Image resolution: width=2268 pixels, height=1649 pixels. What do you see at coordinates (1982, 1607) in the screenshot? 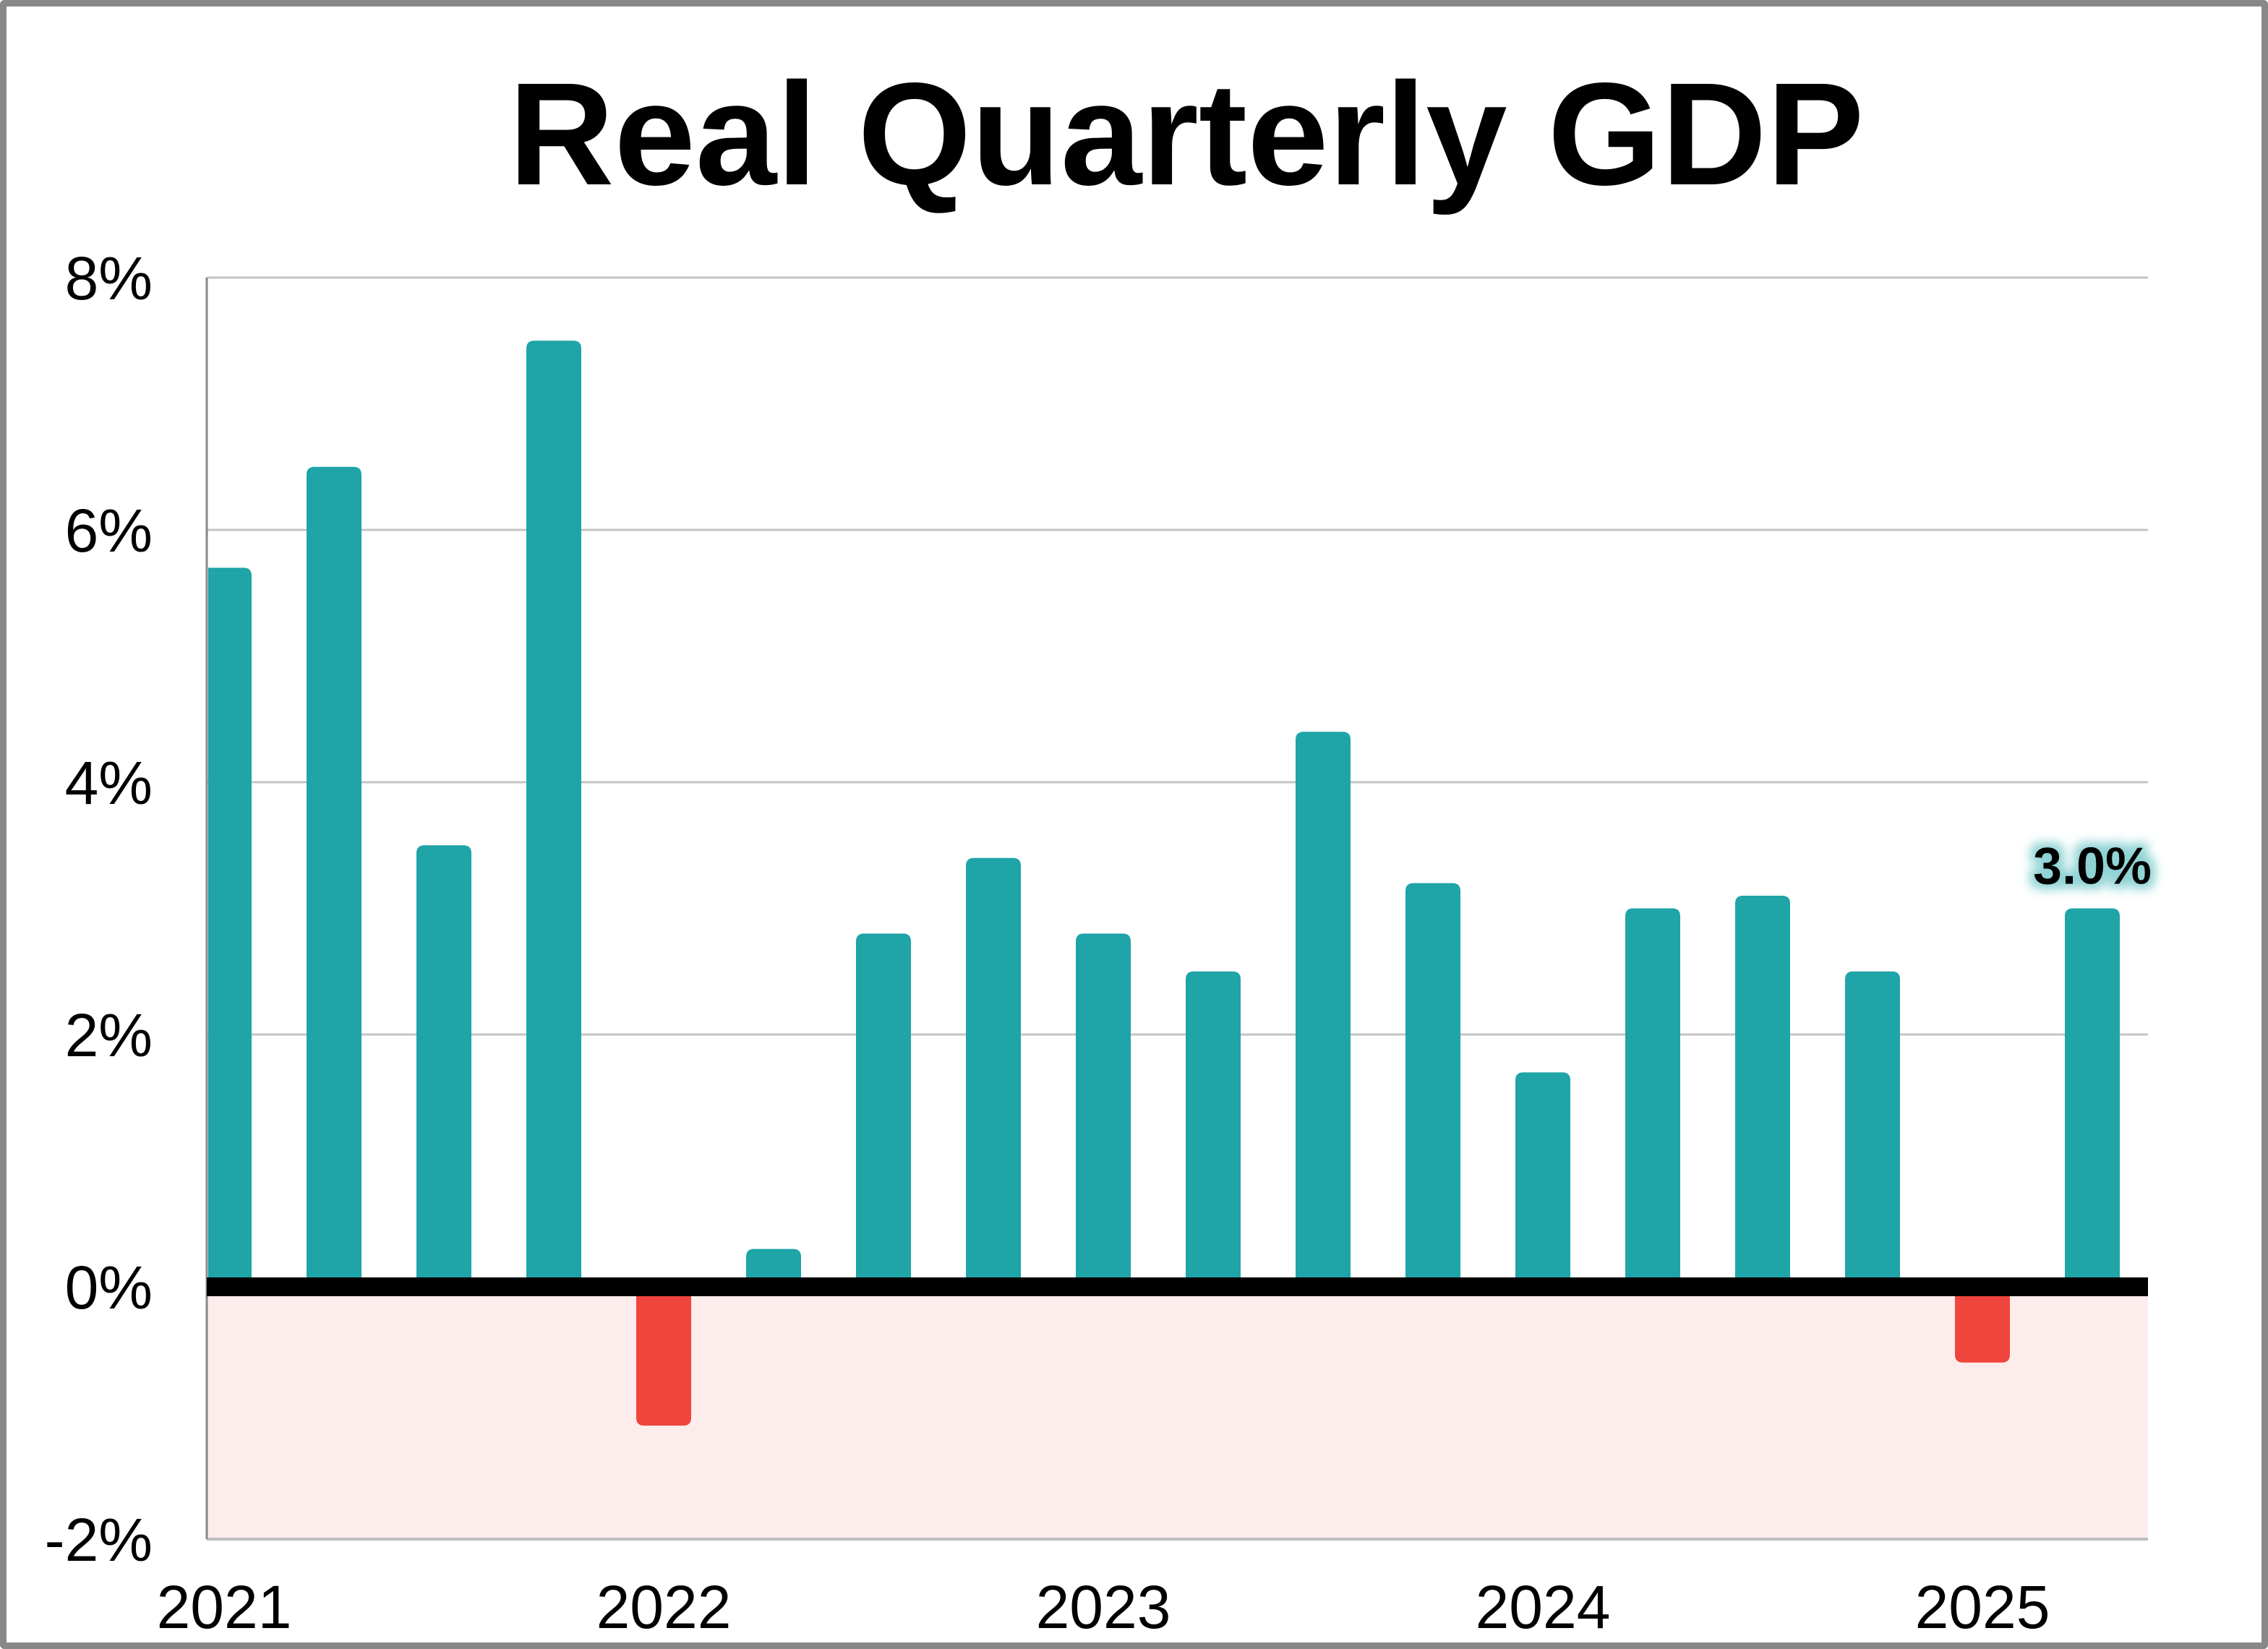
I see `x-tick-label: 2025` at bounding box center [1982, 1607].